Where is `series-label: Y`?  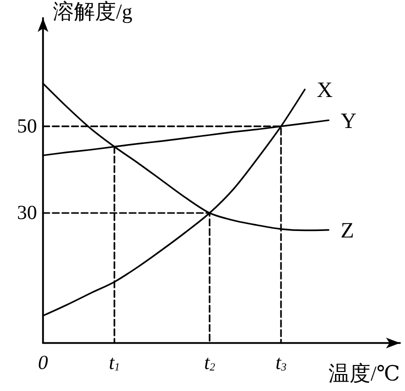 series-label: Y is located at coordinates (348, 120).